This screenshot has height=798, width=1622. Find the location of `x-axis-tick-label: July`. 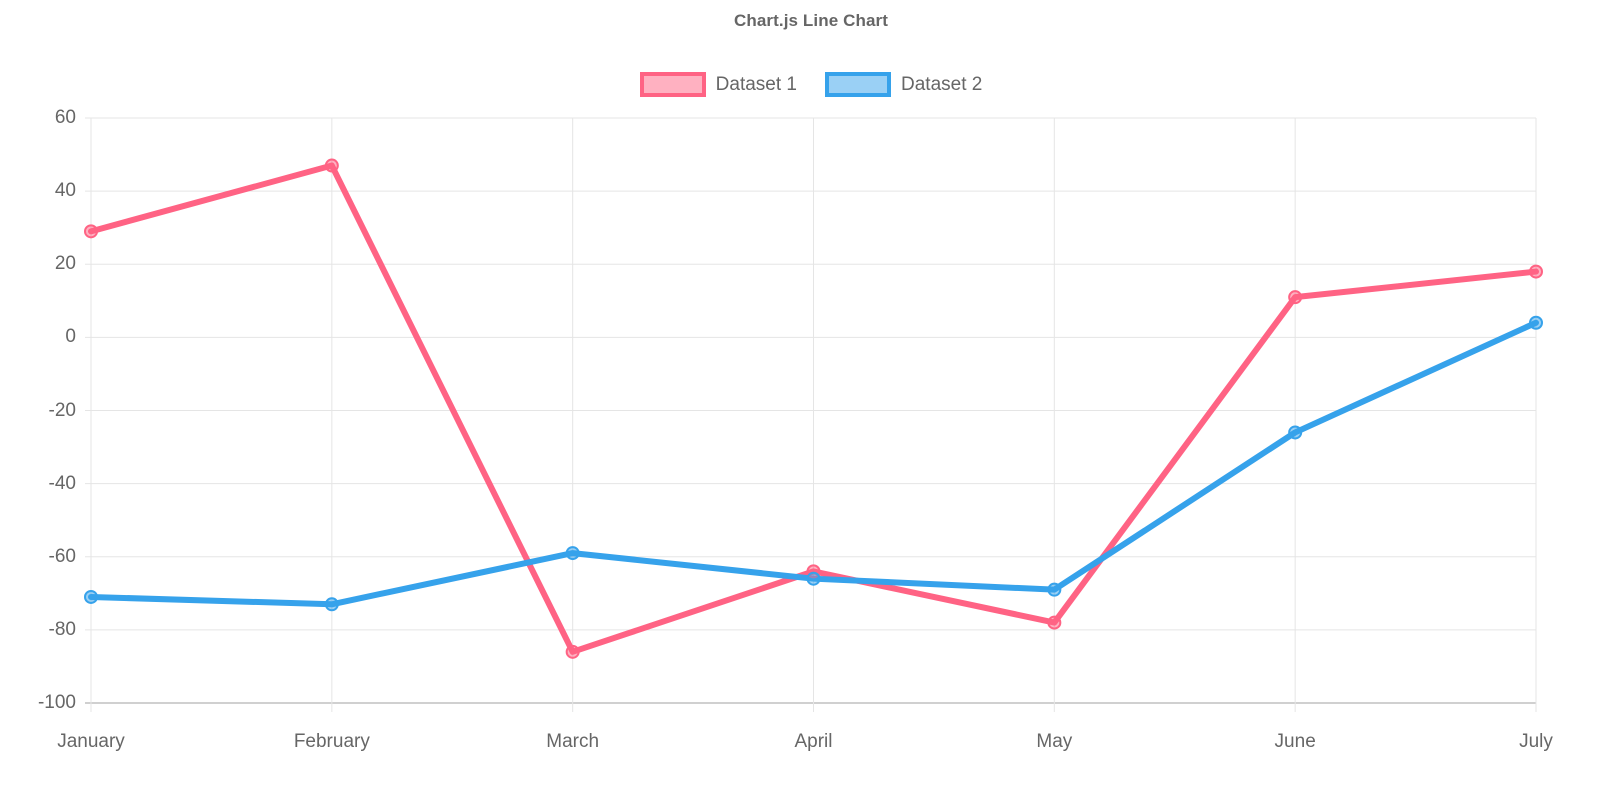

x-axis-tick-label: July is located at coordinates (1536, 741).